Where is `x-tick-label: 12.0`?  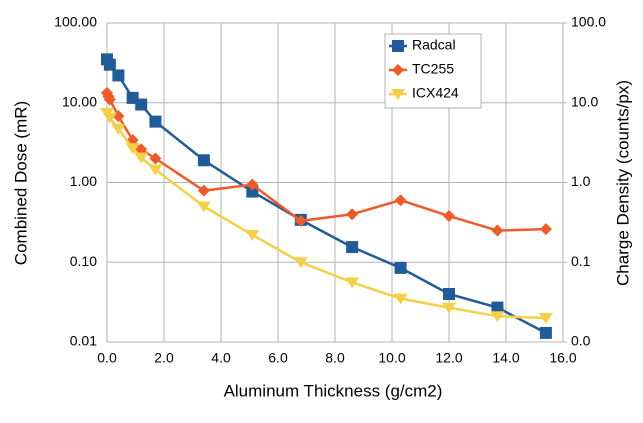
x-tick-label: 12.0 is located at coordinates (448, 358).